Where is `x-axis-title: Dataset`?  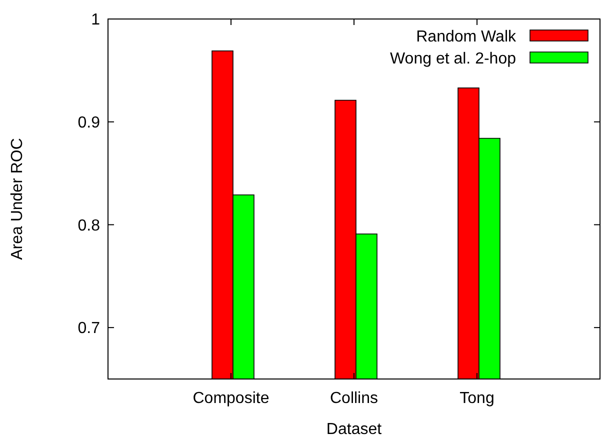
x-axis-title: Dataset is located at coordinates (354, 429).